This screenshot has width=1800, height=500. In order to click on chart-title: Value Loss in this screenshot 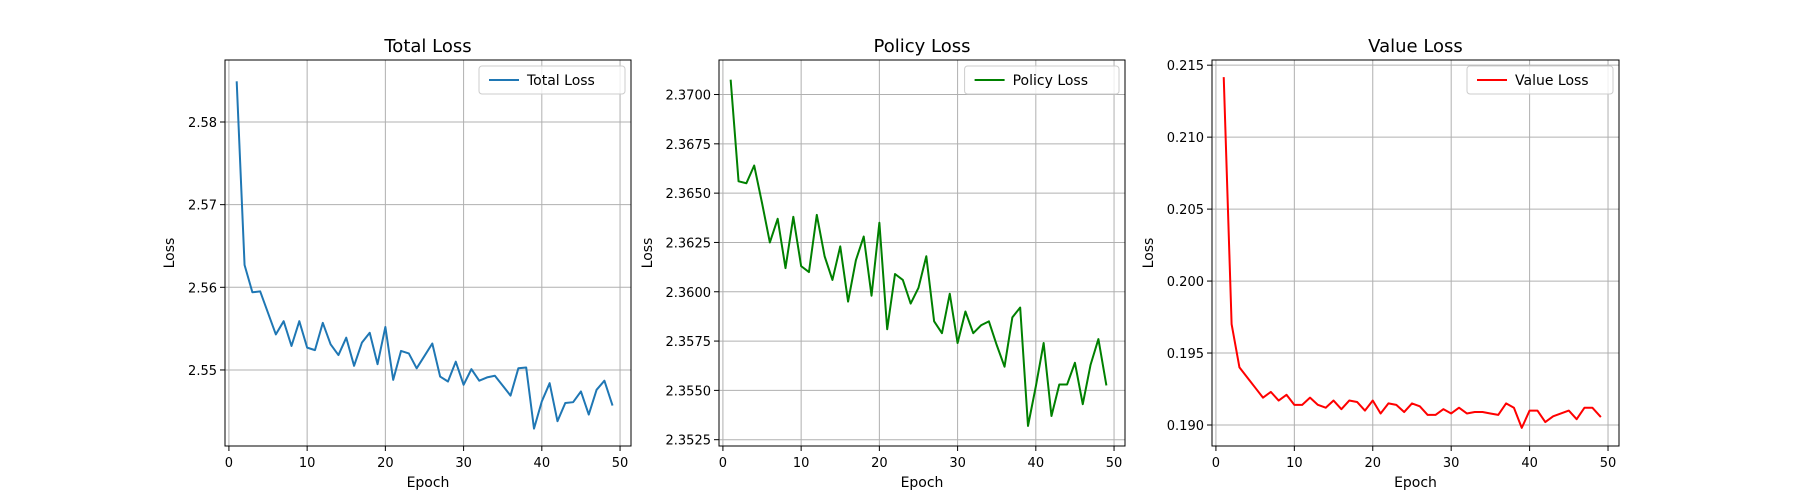, I will do `click(1415, 46)`.